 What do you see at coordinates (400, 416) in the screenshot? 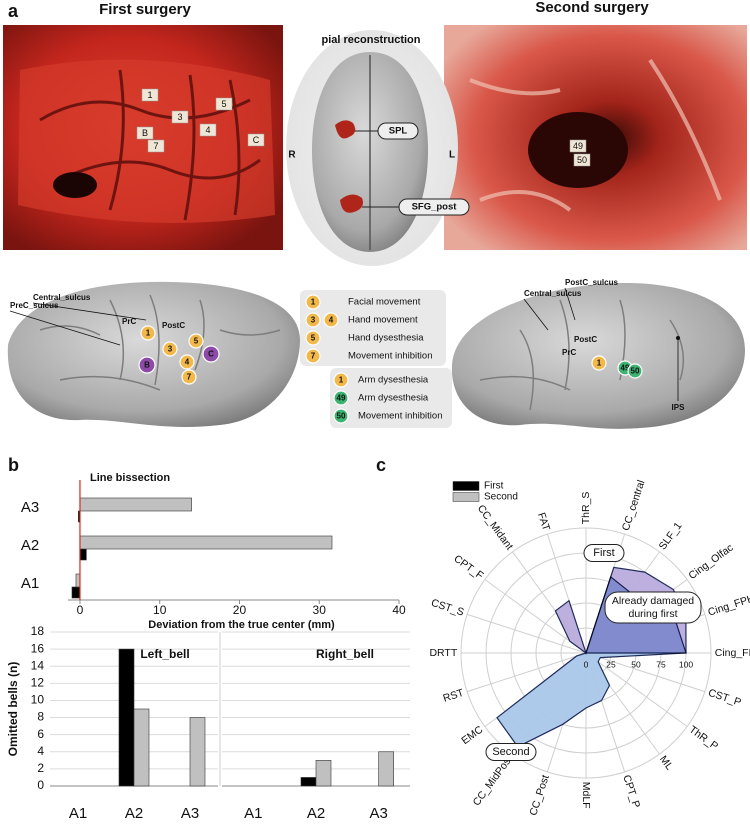
I see `legend-text: Movement inhibition` at bounding box center [400, 416].